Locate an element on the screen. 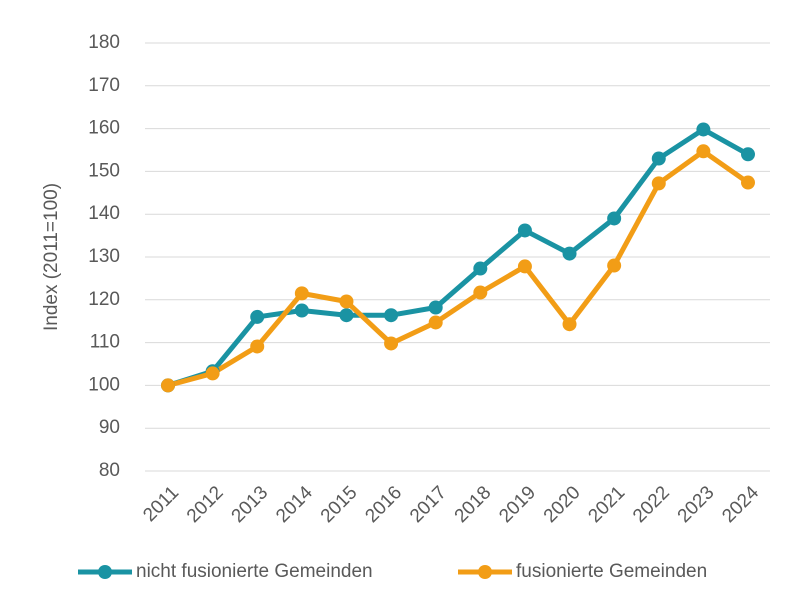 This screenshot has width=800, height=611. y-tick-label: 100 is located at coordinates (104, 384).